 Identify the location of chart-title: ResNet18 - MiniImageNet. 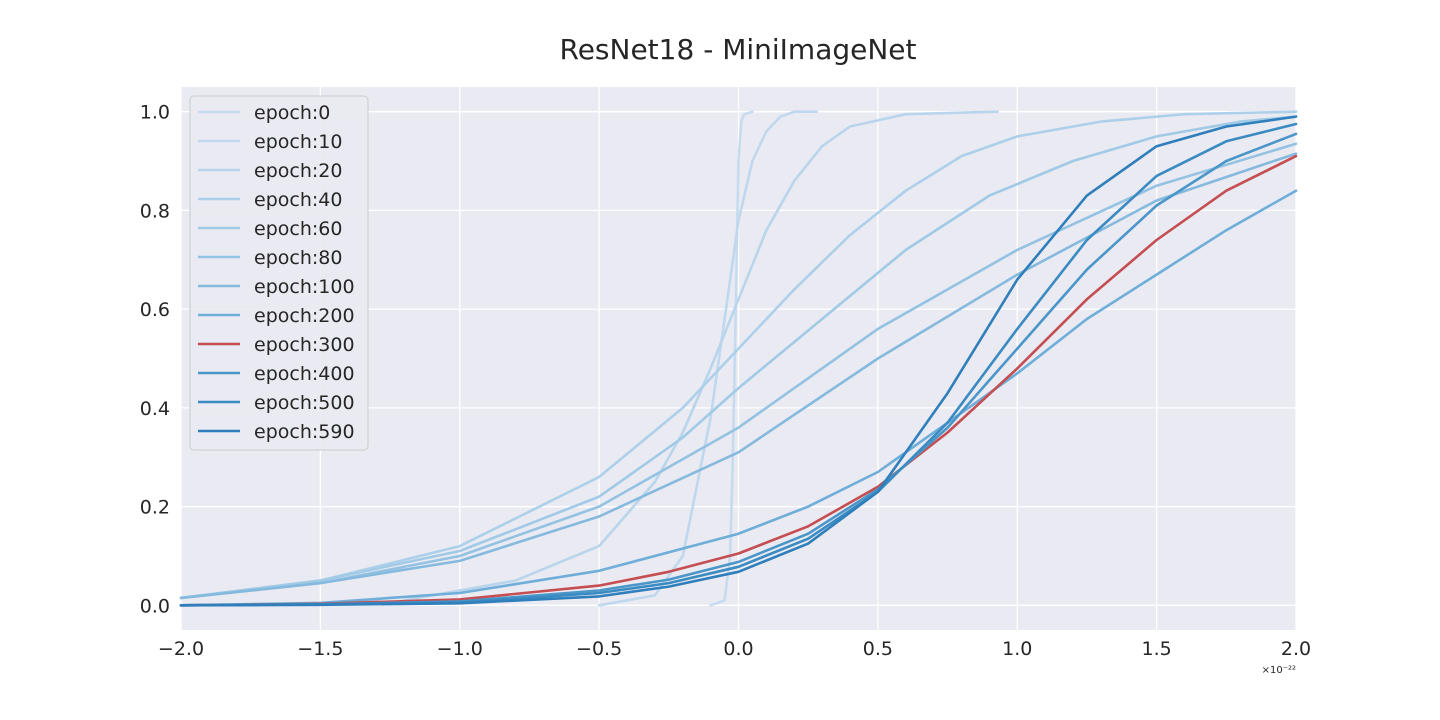
(738, 49).